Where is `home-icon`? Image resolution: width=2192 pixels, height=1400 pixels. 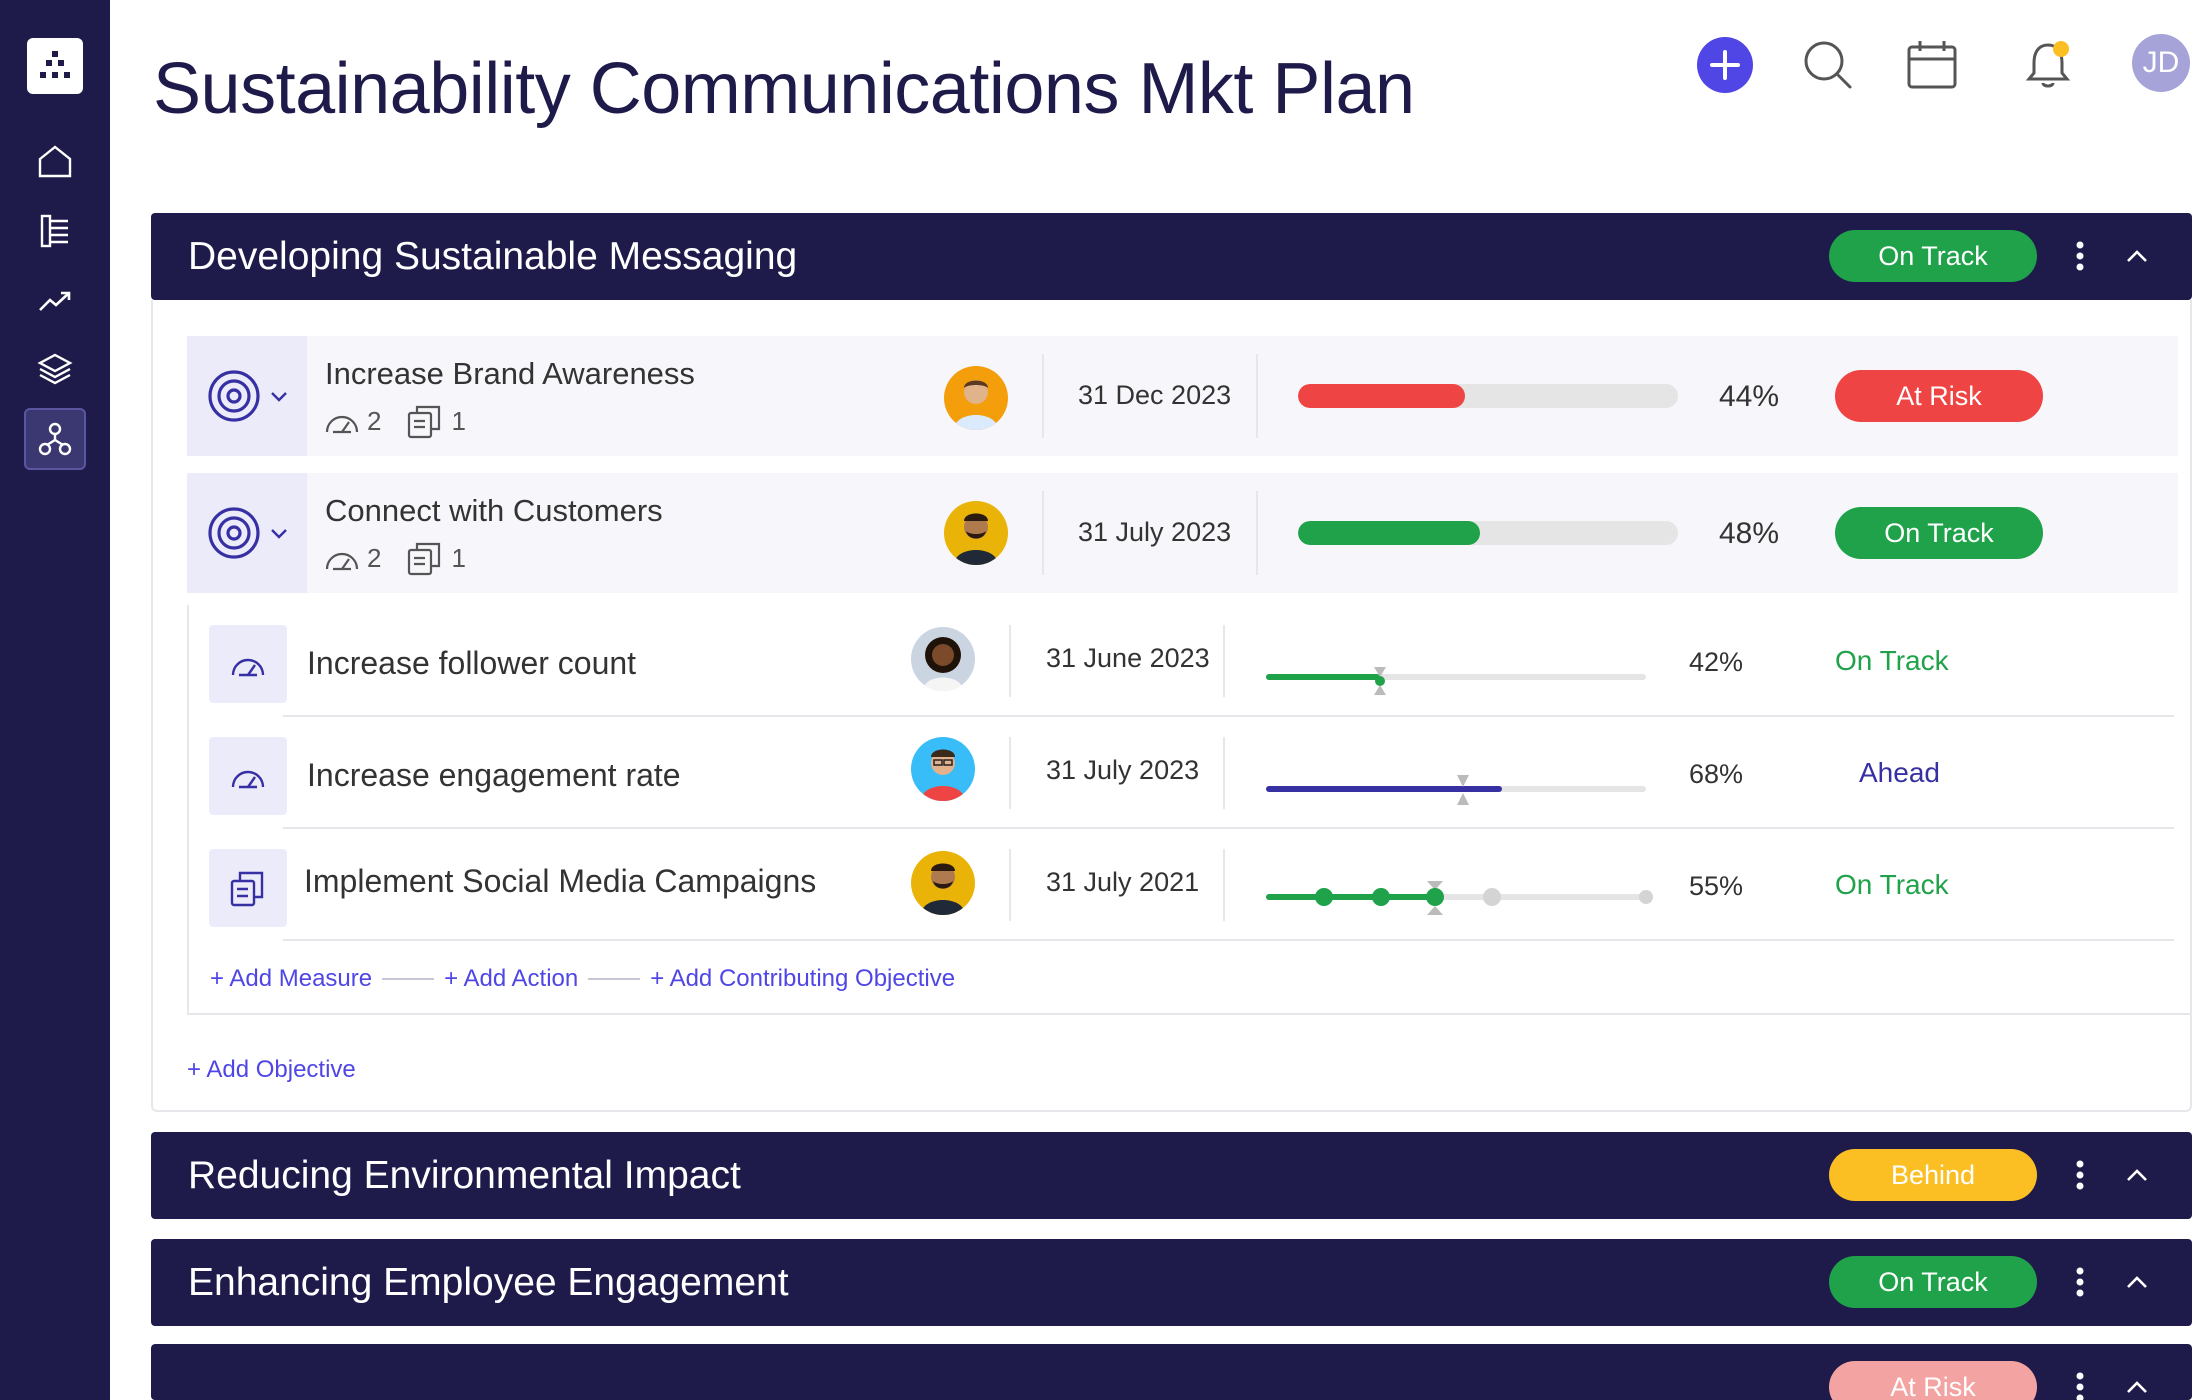
home-icon is located at coordinates (55, 161).